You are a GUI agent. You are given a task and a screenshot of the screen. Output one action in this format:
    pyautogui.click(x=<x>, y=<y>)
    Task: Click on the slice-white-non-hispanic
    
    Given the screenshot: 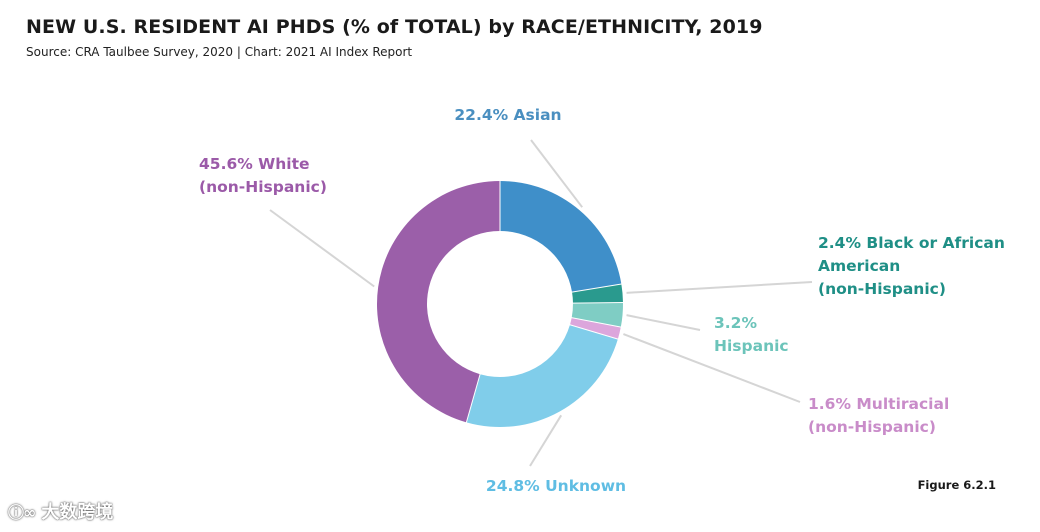 What is the action you would take?
    pyautogui.click(x=438, y=302)
    